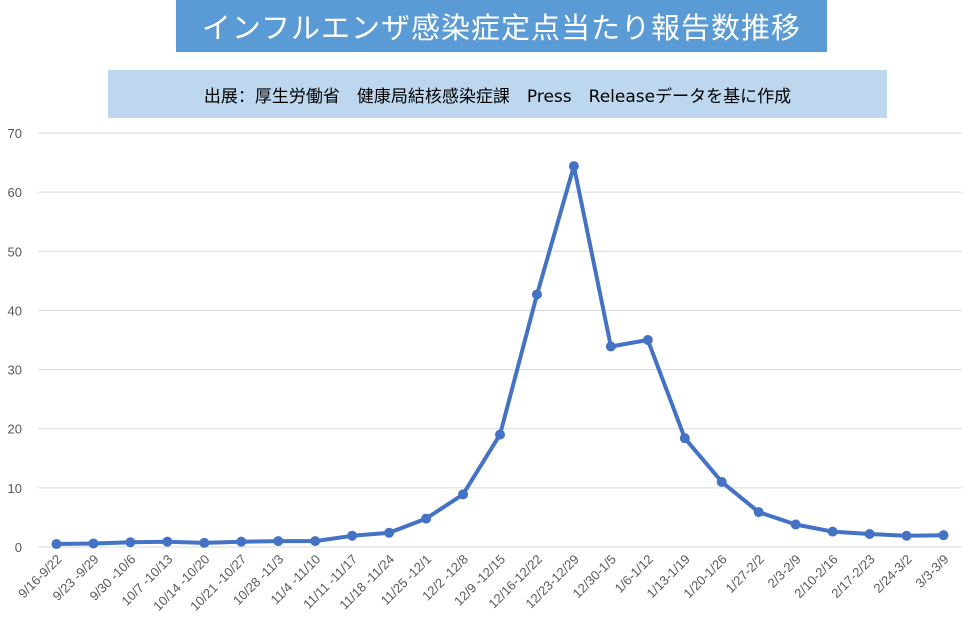 The width and height of the screenshot is (971, 633). What do you see at coordinates (892, 574) in the screenshot?
I see `x-tick-label: 2/24-3/2` at bounding box center [892, 574].